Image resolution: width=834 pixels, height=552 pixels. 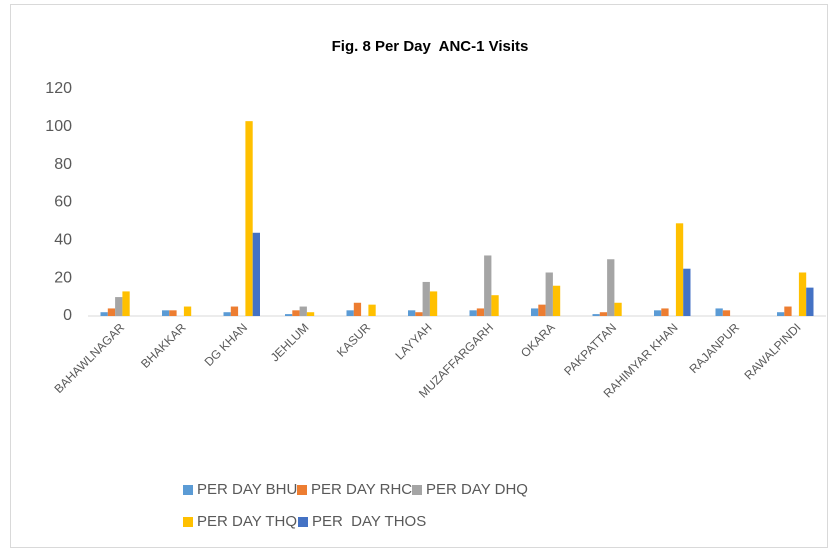 What do you see at coordinates (247, 521) in the screenshot?
I see `legend-label: PER DAY THQ` at bounding box center [247, 521].